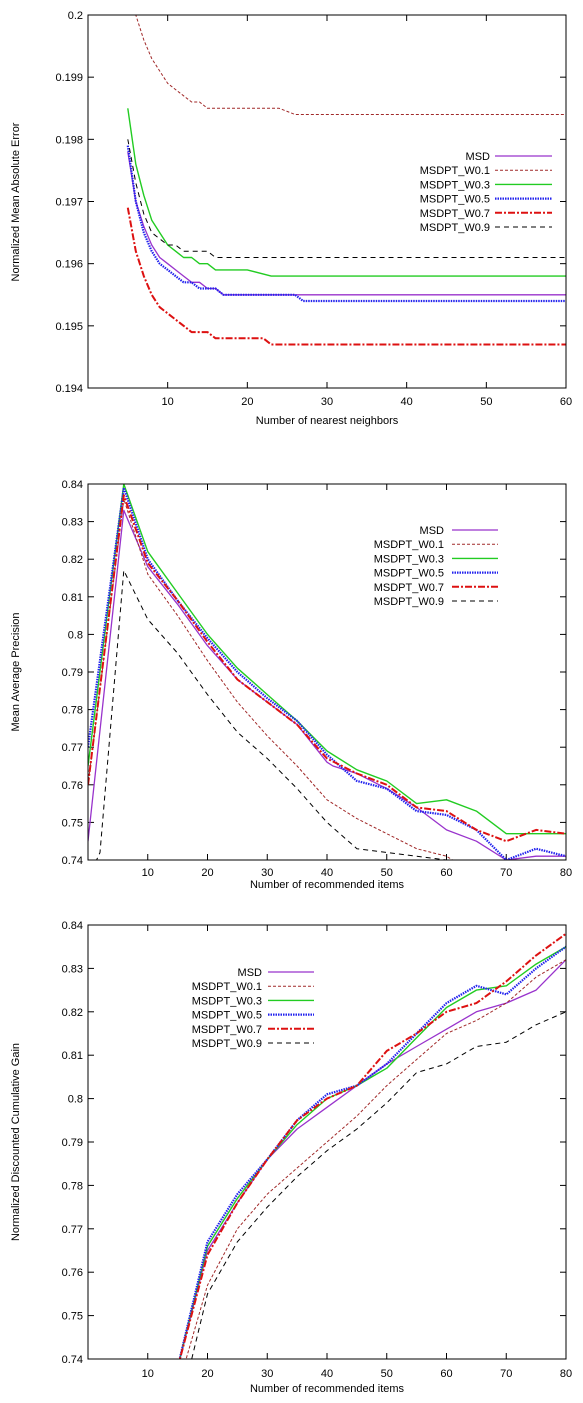 This screenshot has width=583, height=1403. Describe the element at coordinates (69, 140) in the screenshot. I see `y-tick-label: 0.198` at that location.